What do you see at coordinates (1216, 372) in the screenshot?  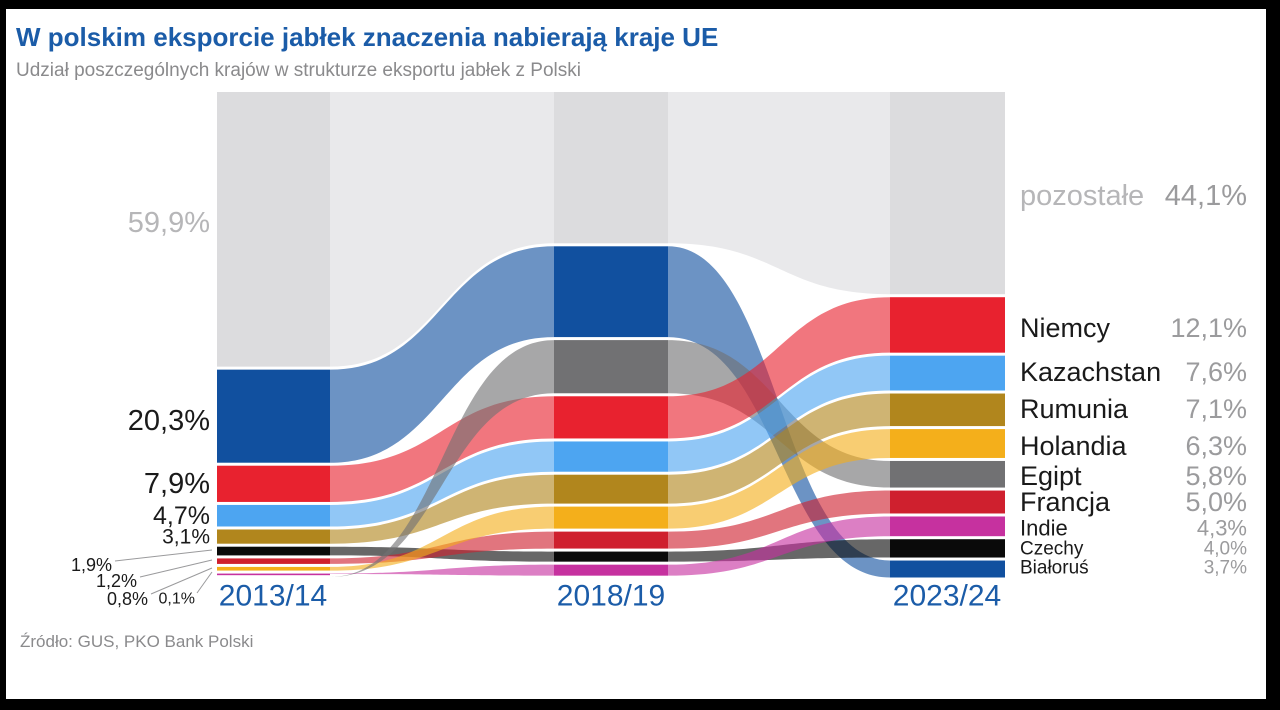 I see `right-value-Kazachstan: 7,6%` at bounding box center [1216, 372].